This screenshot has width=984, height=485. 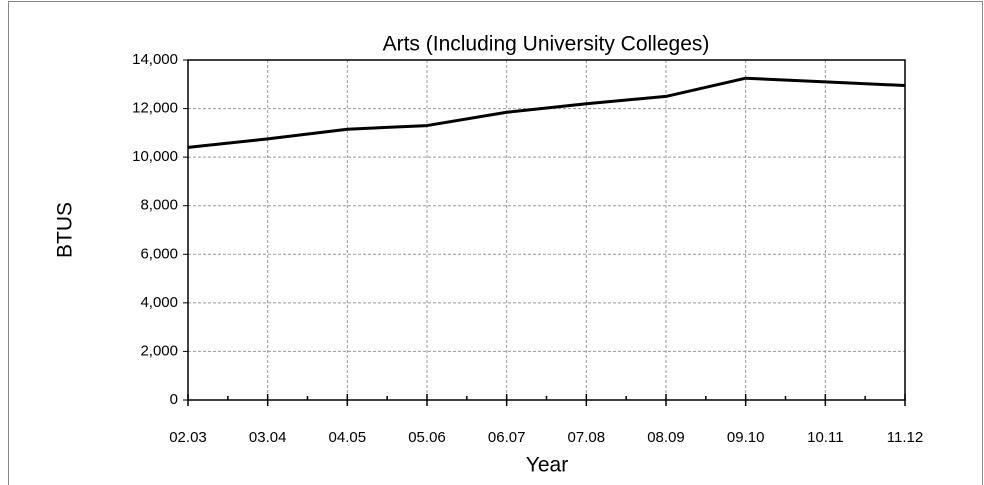 I want to click on y-tick-label: 2,000, so click(x=159, y=350).